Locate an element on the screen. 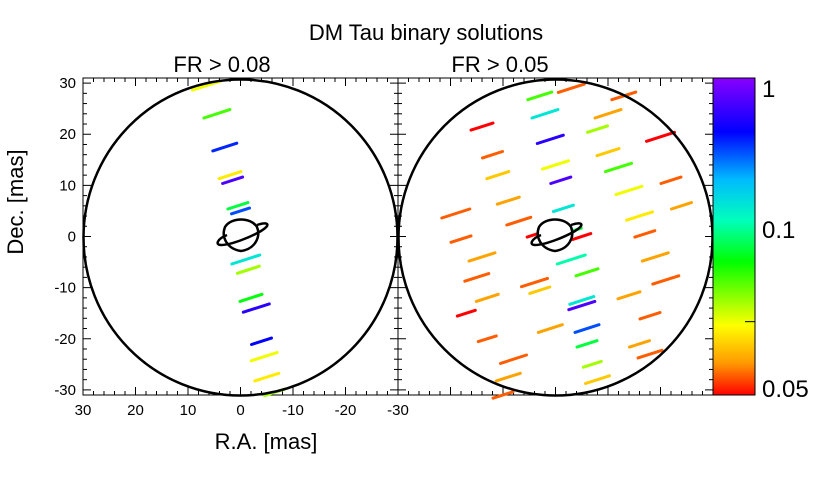 This screenshot has height=499, width=830. y-tick-label: 20 is located at coordinates (67, 134).